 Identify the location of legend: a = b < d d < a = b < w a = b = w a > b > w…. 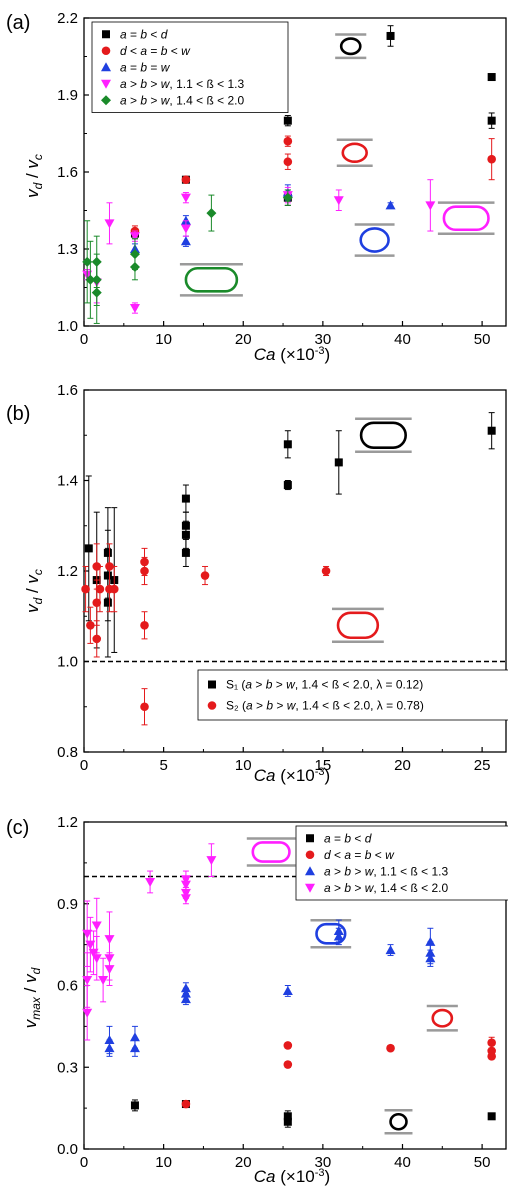
(190, 67).